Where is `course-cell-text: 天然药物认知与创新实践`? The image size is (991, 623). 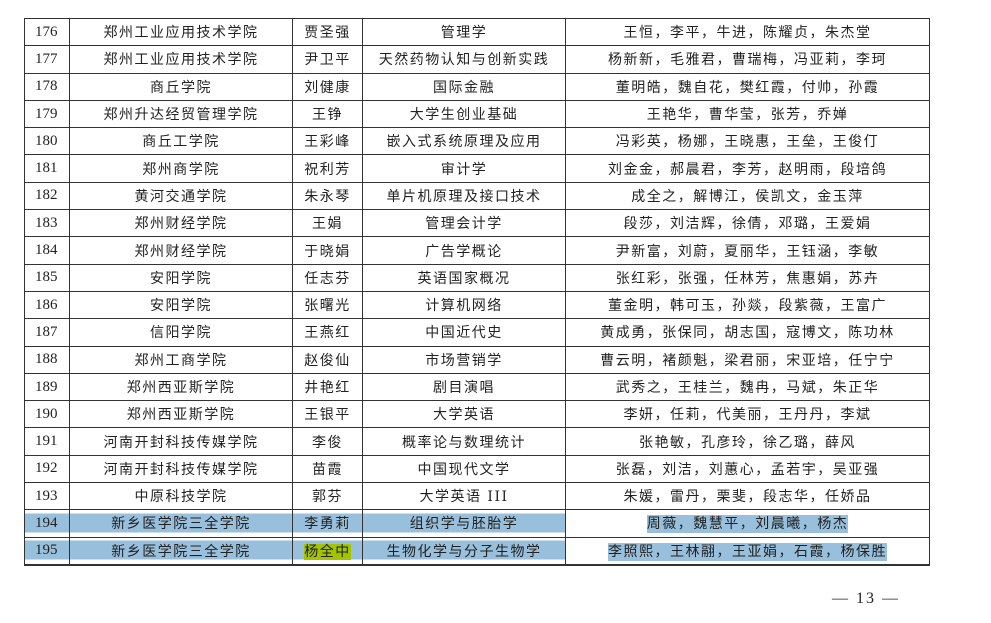
course-cell-text: 天然药物认知与创新实践 is located at coordinates (464, 60).